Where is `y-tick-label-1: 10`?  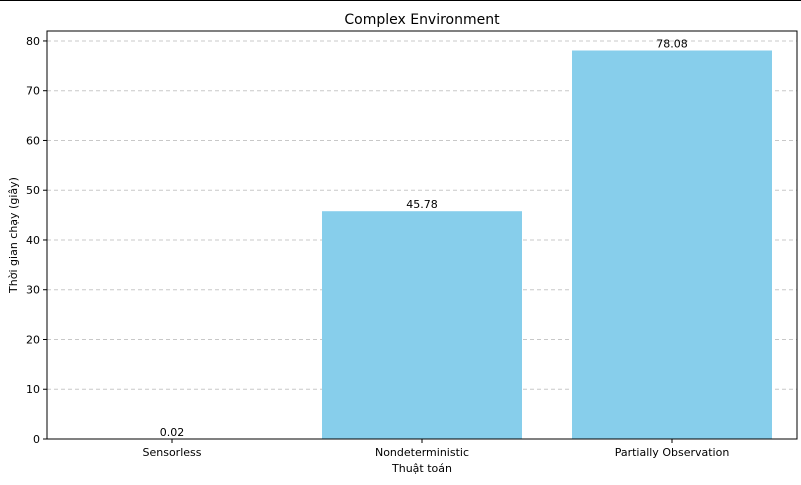 y-tick-label-1: 10 is located at coordinates (33, 389).